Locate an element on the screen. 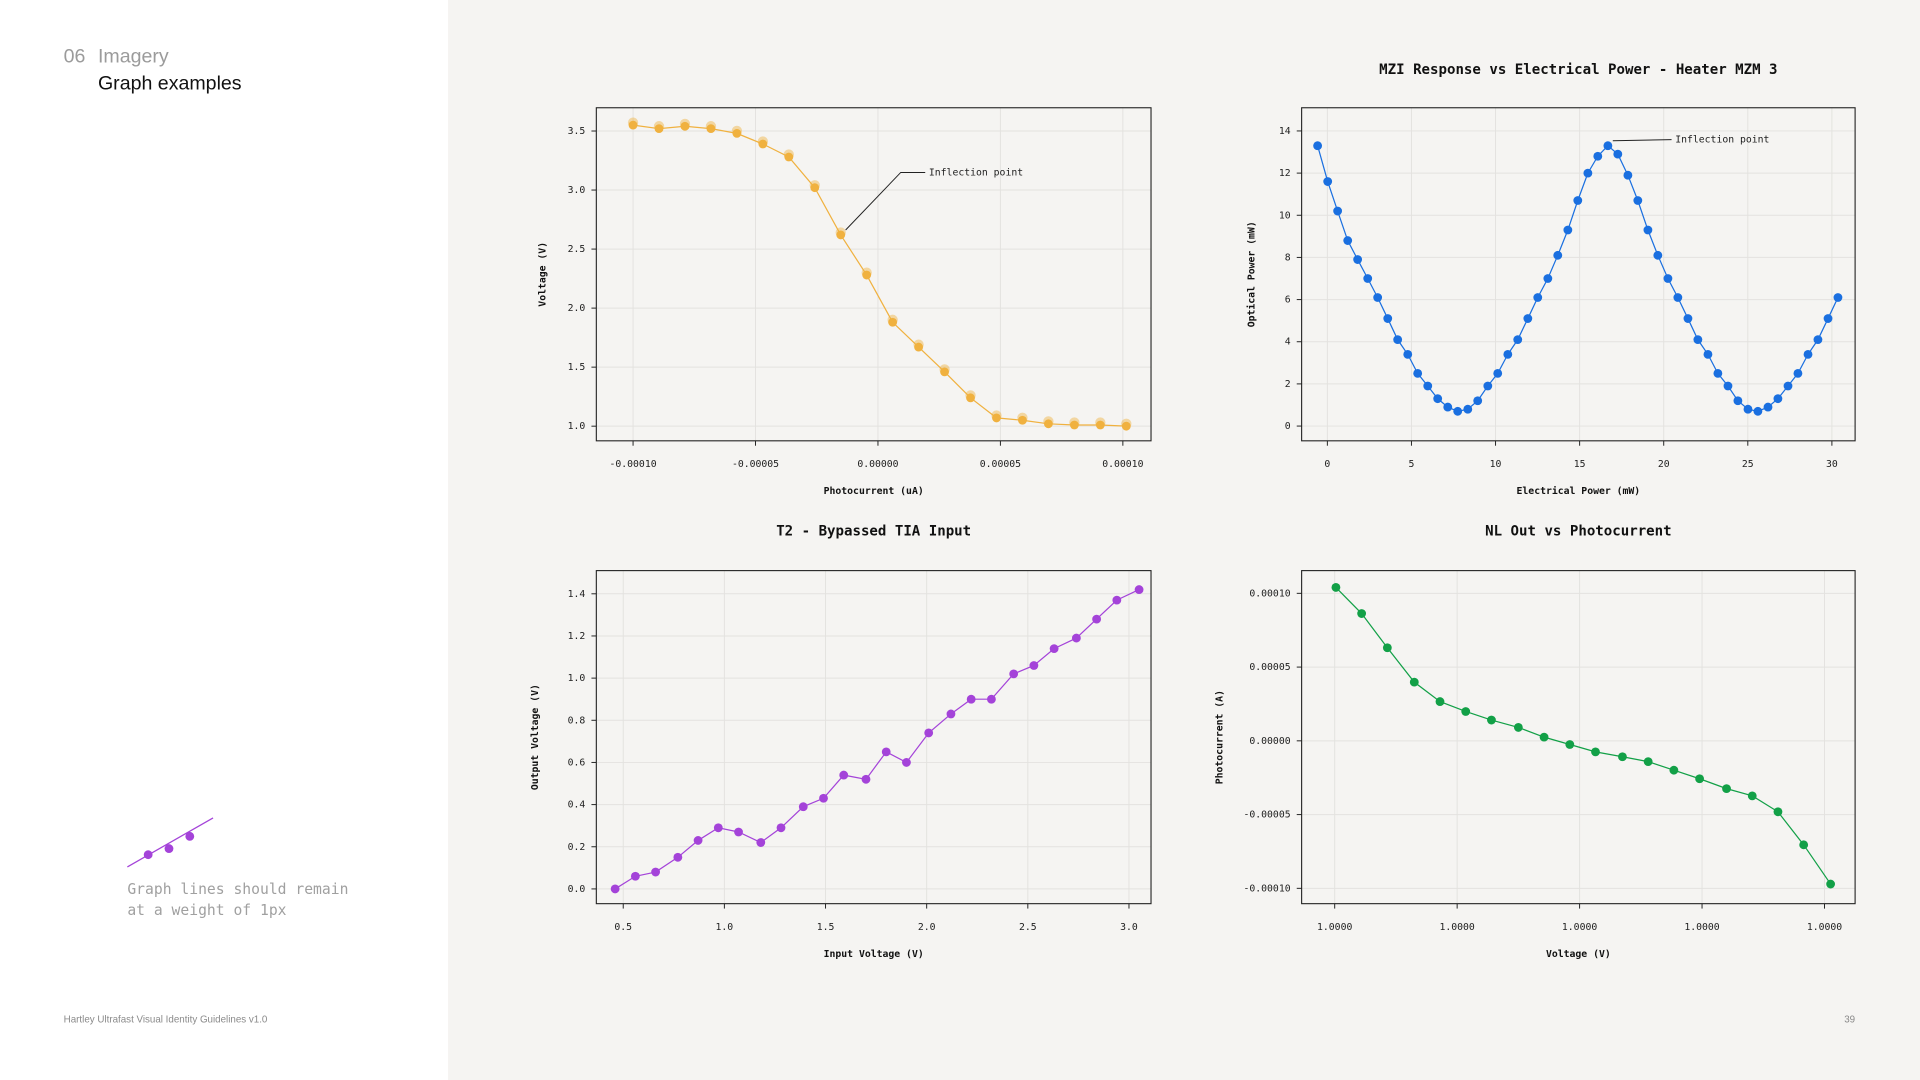 The width and height of the screenshot is (1920, 1080). y-tick-label: 0 is located at coordinates (1288, 426).